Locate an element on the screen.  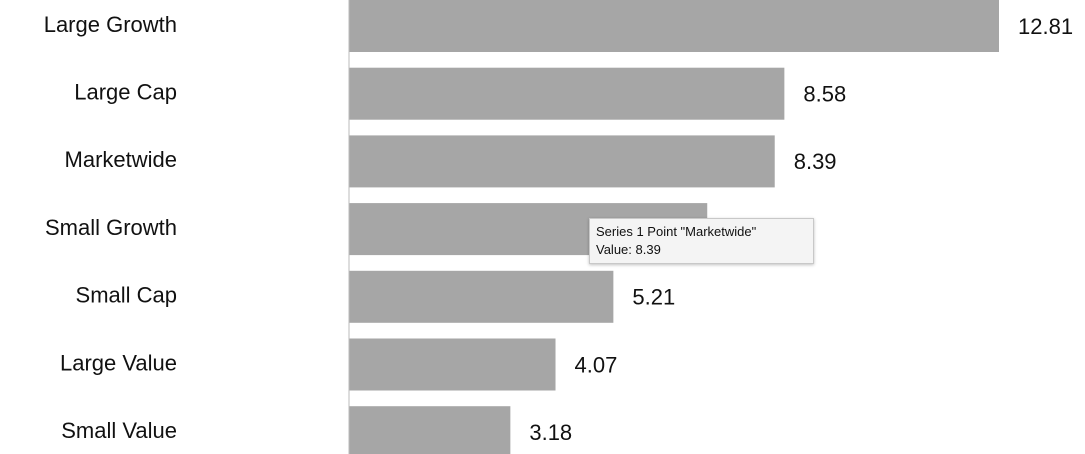
tooltip-title: Series 1 Point "Marketwide" is located at coordinates (676, 231).